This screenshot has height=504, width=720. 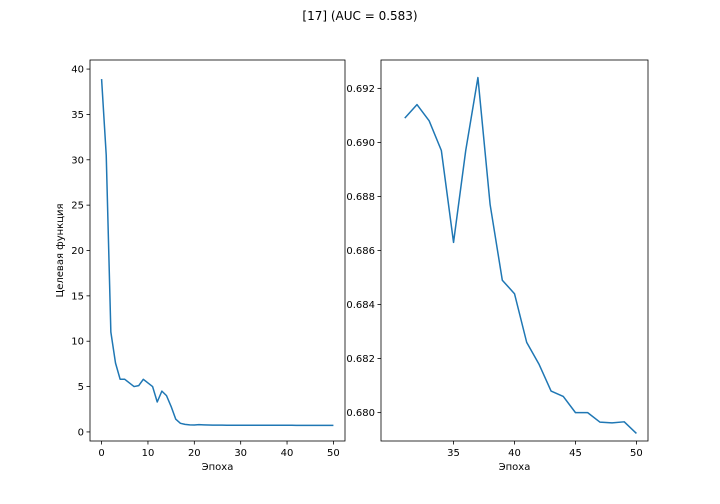 I want to click on y-tick-label: 0.690, so click(x=360, y=143).